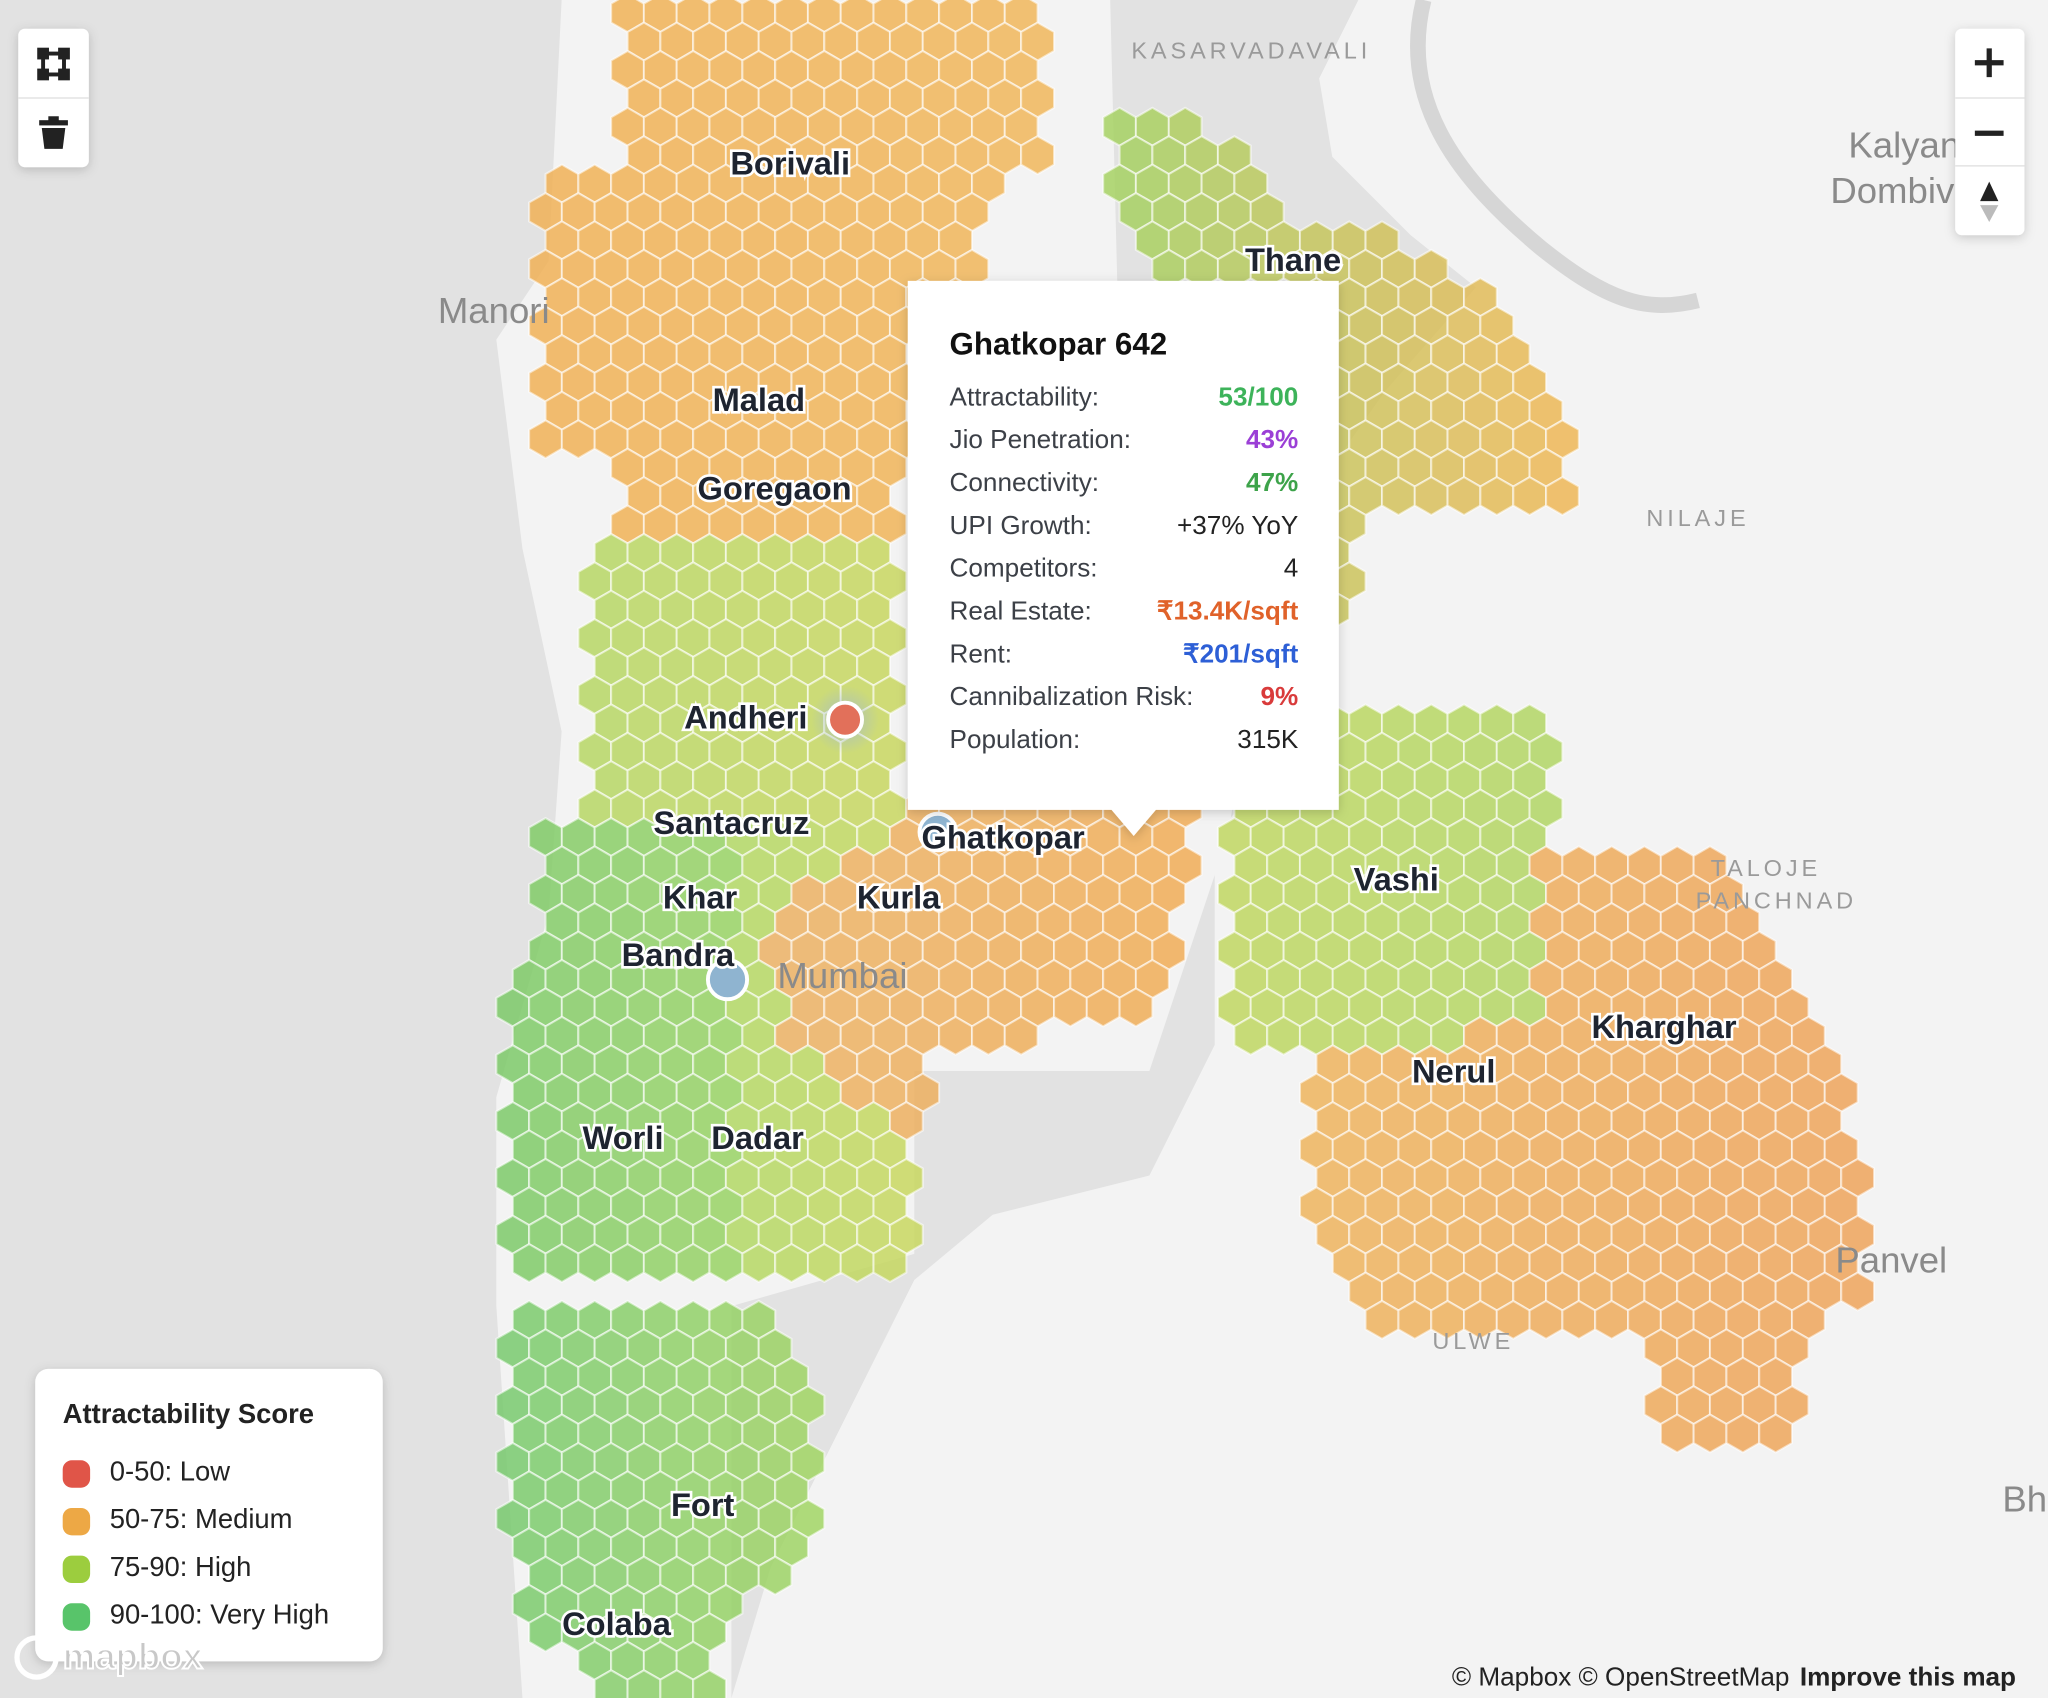  What do you see at coordinates (899, 897) in the screenshot?
I see `place-label: Kurla` at bounding box center [899, 897].